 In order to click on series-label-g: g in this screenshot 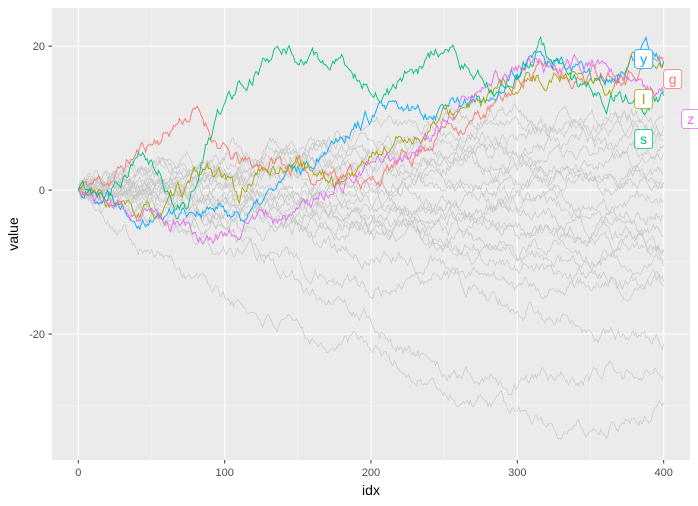, I will do `click(673, 79)`.